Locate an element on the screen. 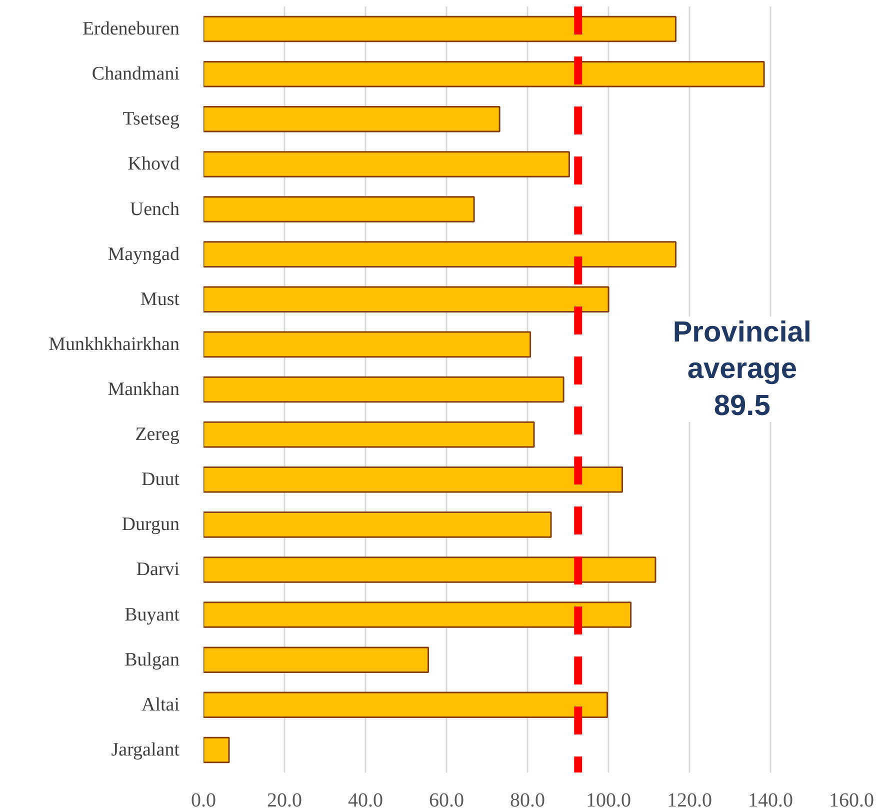  y-tick-label: Uench is located at coordinates (155, 209).